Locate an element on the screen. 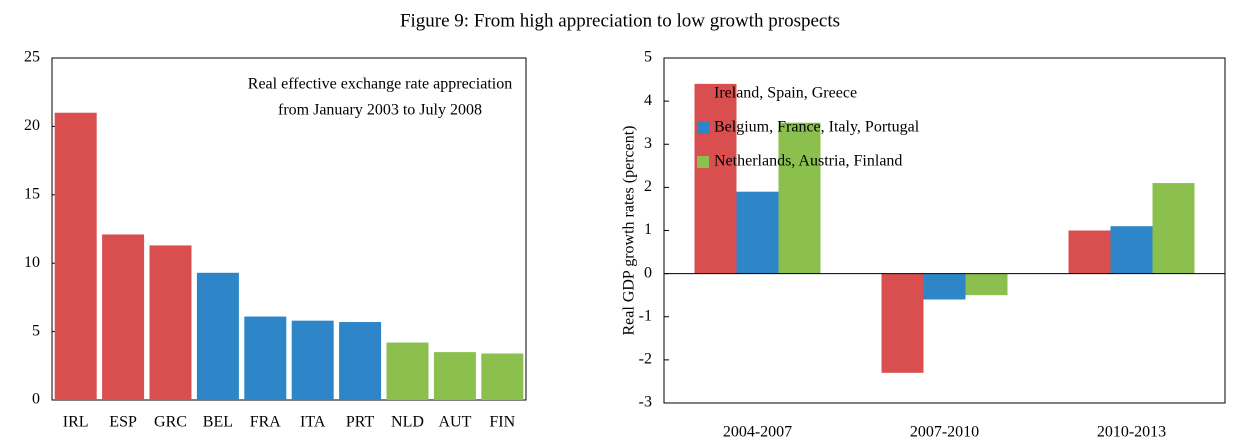 The height and width of the screenshot is (443, 1243). x-tick-label: NLD is located at coordinates (407, 422).